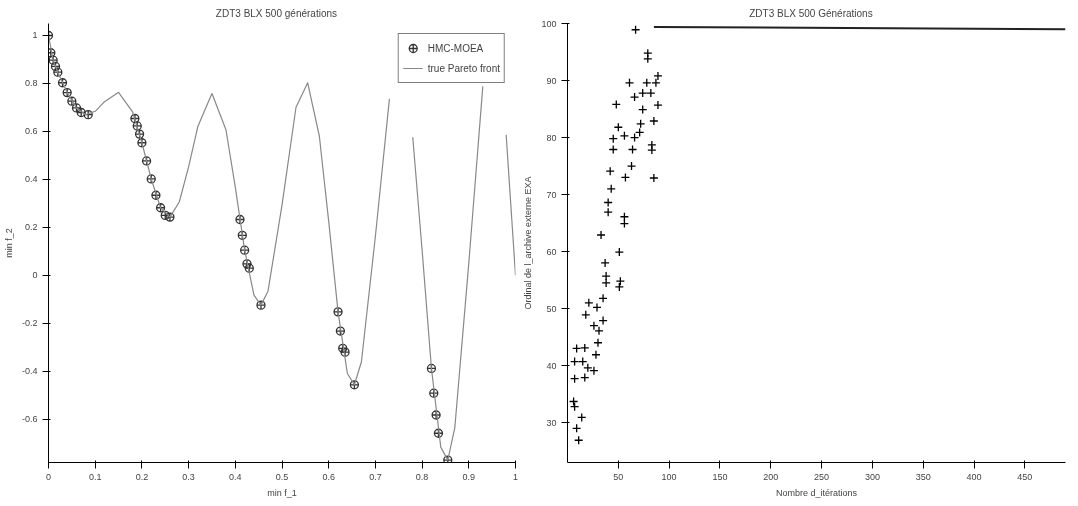 This screenshot has width=1078, height=506. I want to click on y-tick-label: 0.6, so click(31, 131).